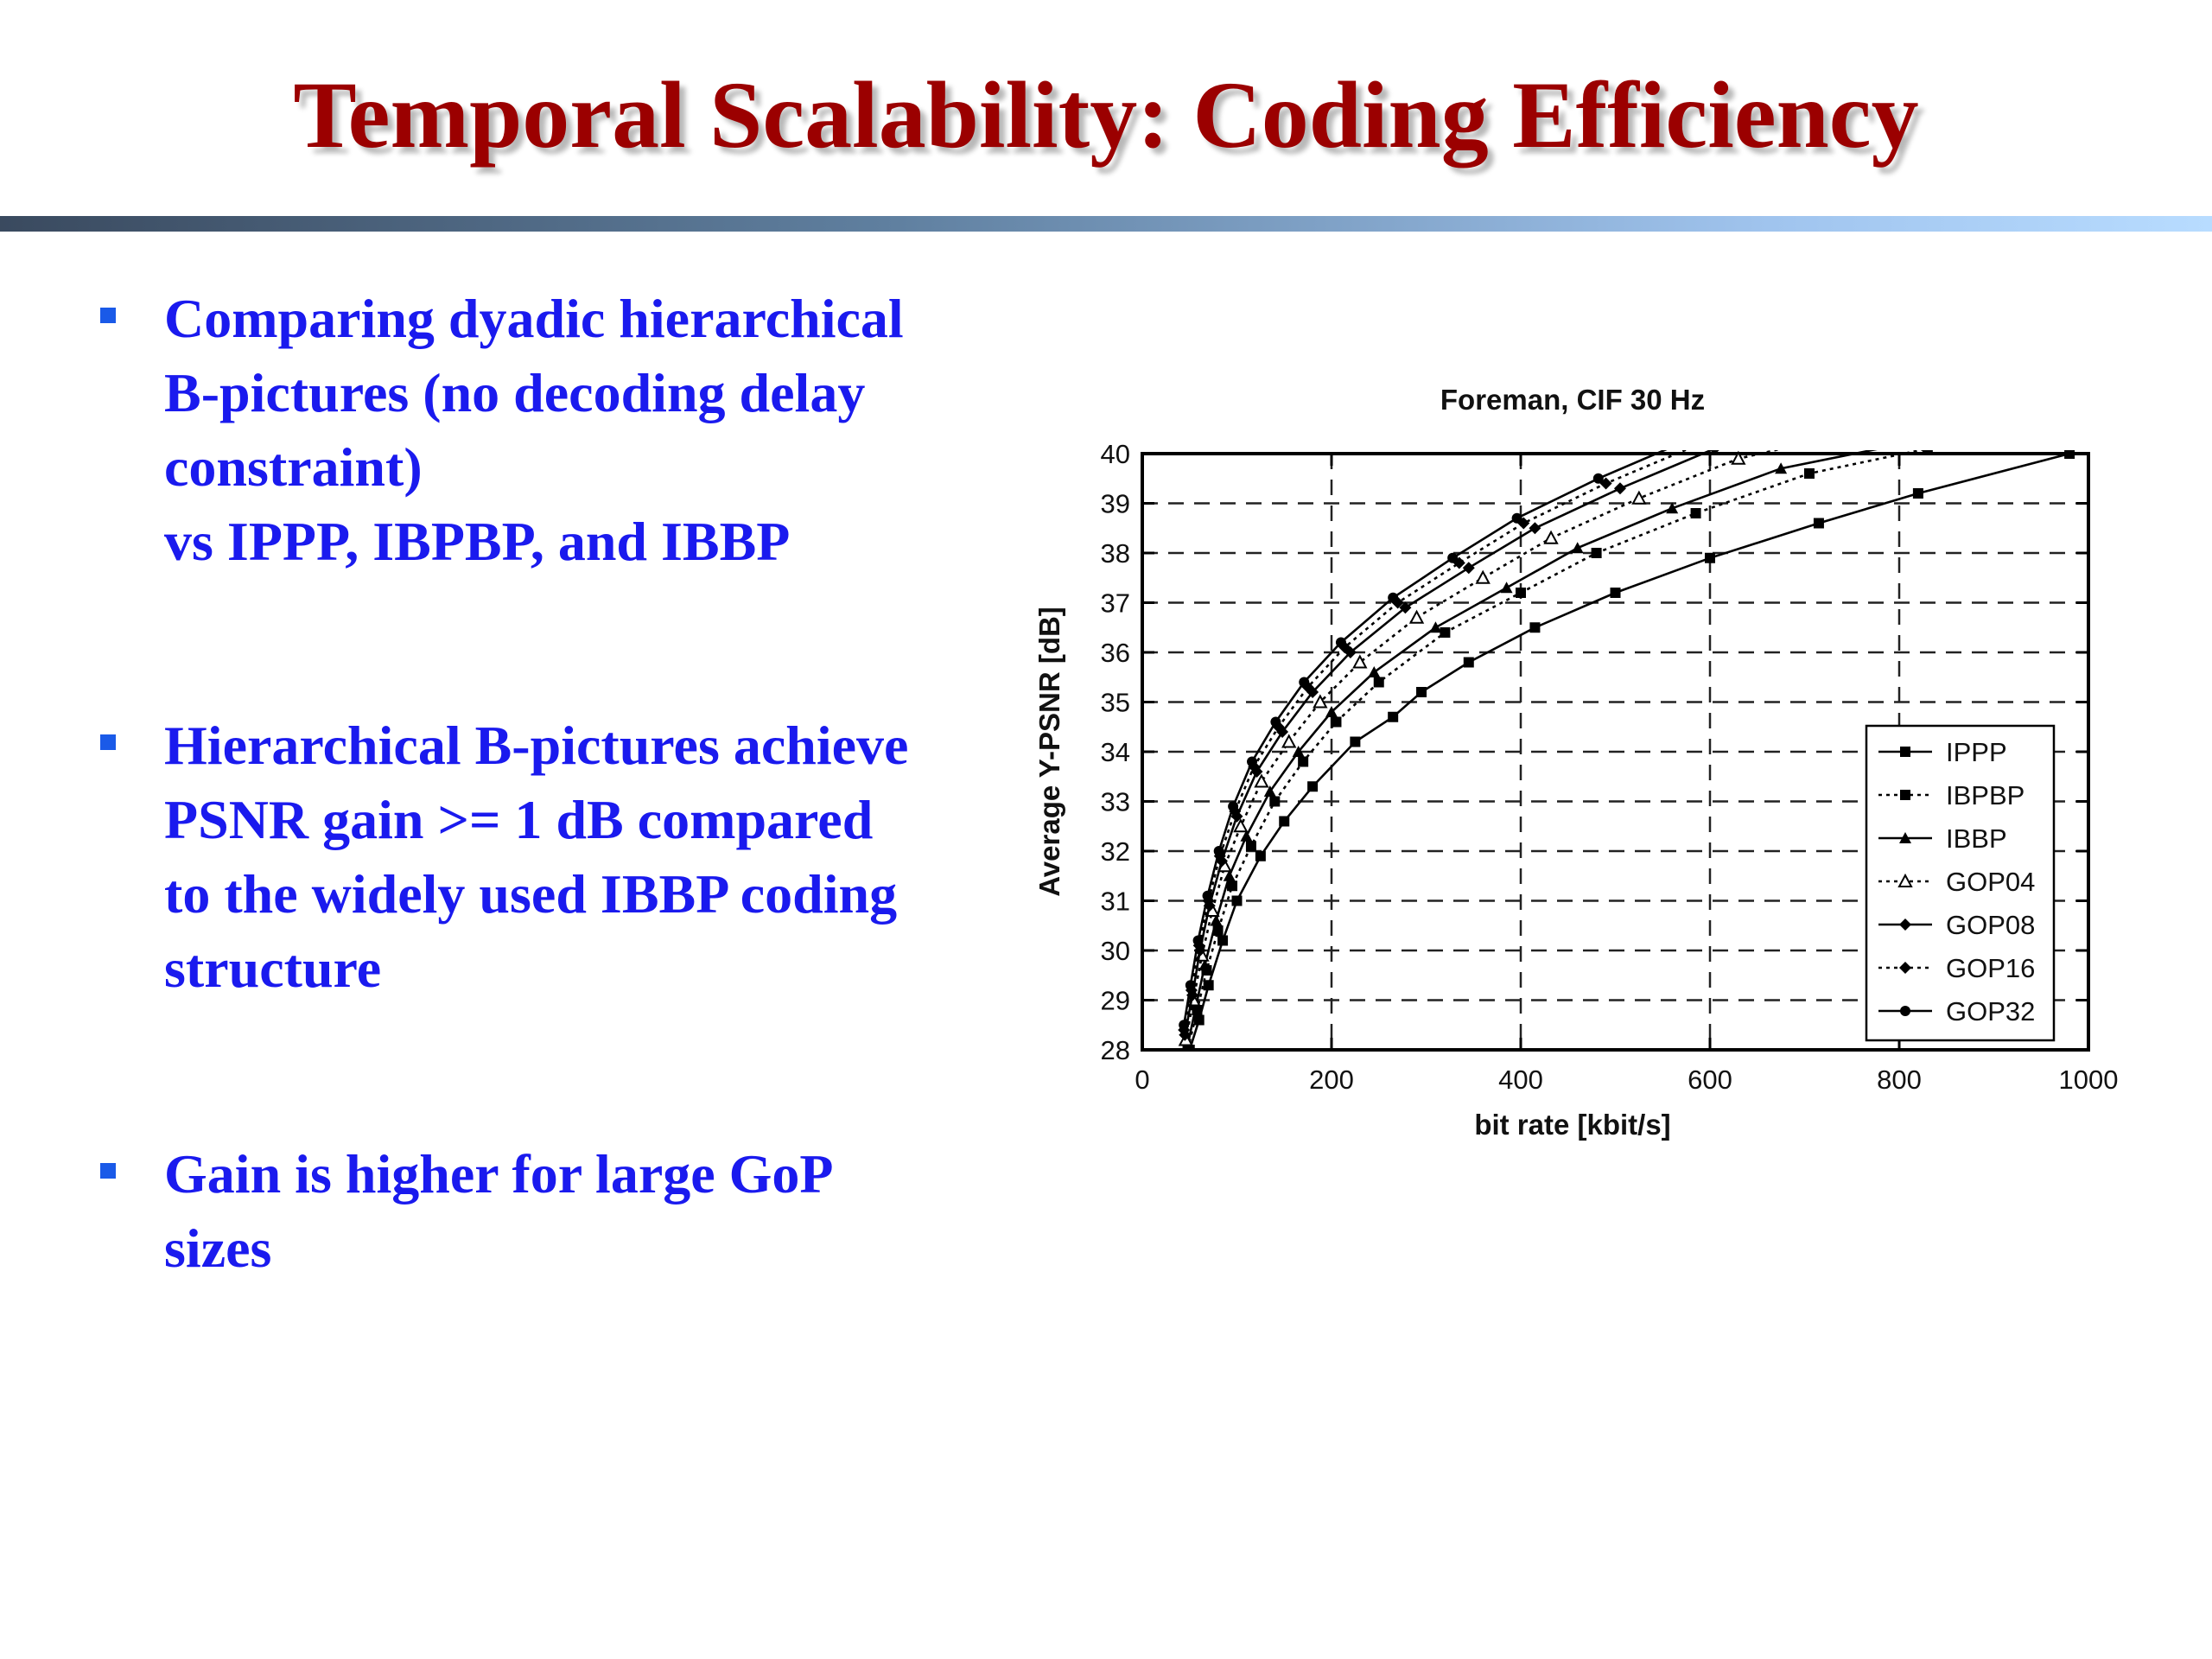 This screenshot has height=1659, width=2212. I want to click on bullet-line: Hierarchical B-pictures achieve, so click(536, 745).